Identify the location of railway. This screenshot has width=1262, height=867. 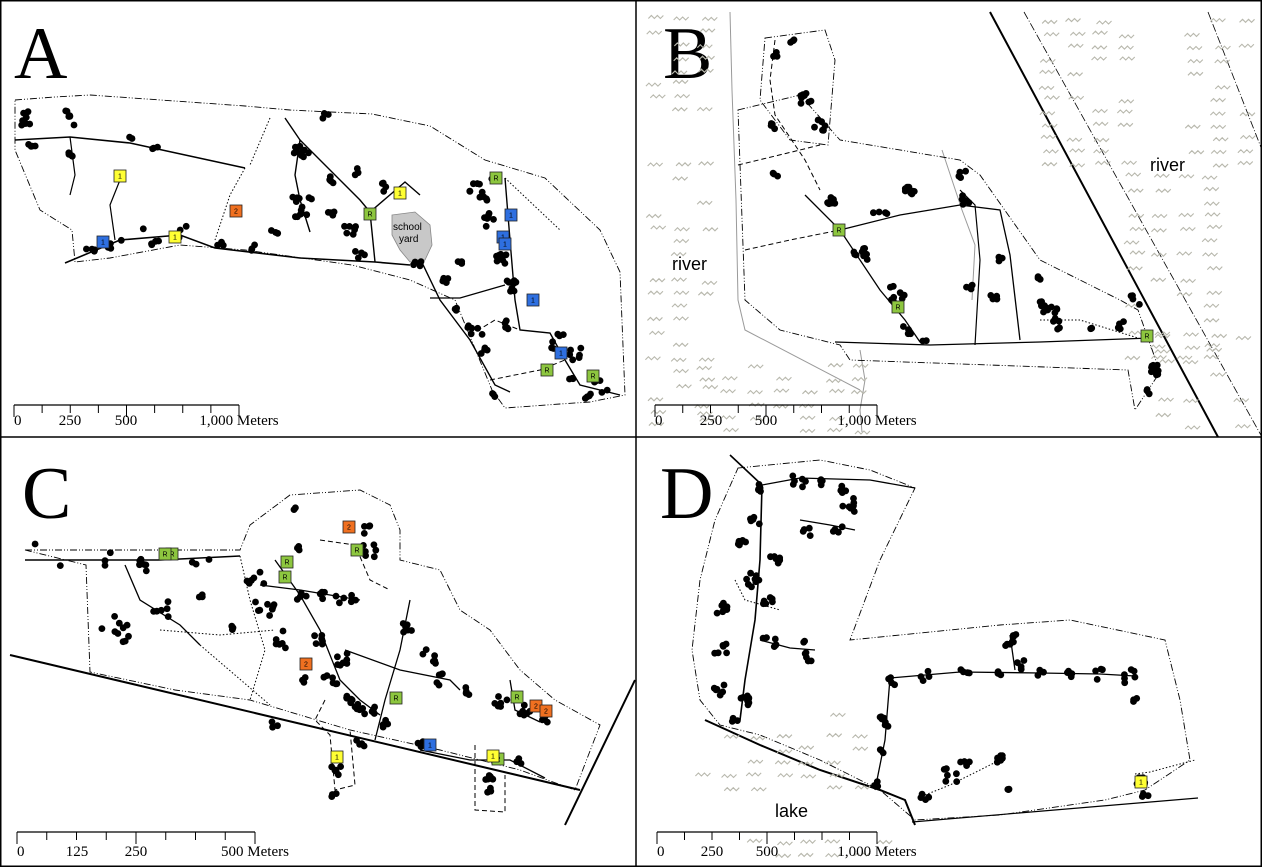
(958, 225).